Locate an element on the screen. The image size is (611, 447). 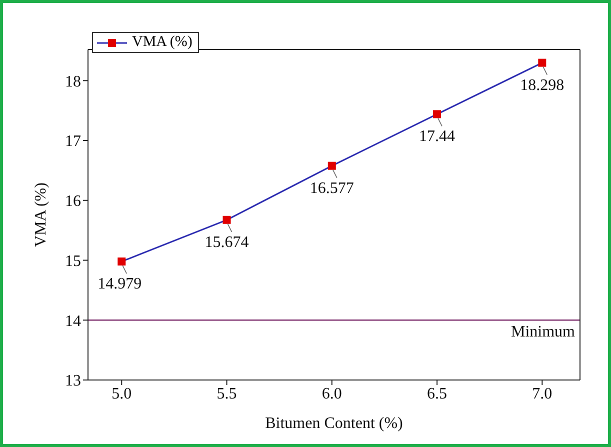
y-tick-label: 13 is located at coordinates (73, 381).